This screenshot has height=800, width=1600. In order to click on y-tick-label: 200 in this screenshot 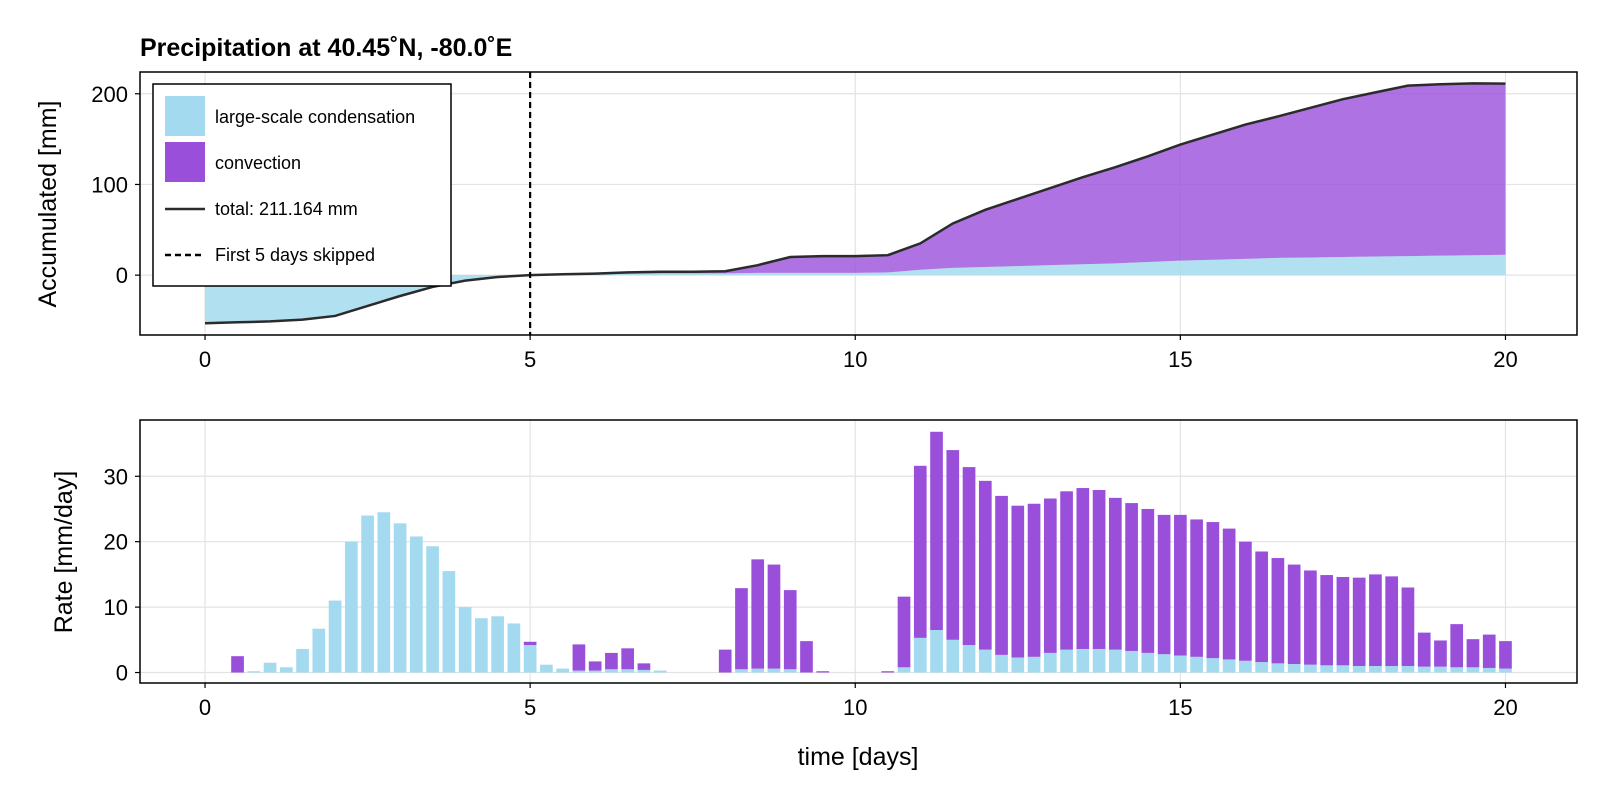, I will do `click(109, 94)`.